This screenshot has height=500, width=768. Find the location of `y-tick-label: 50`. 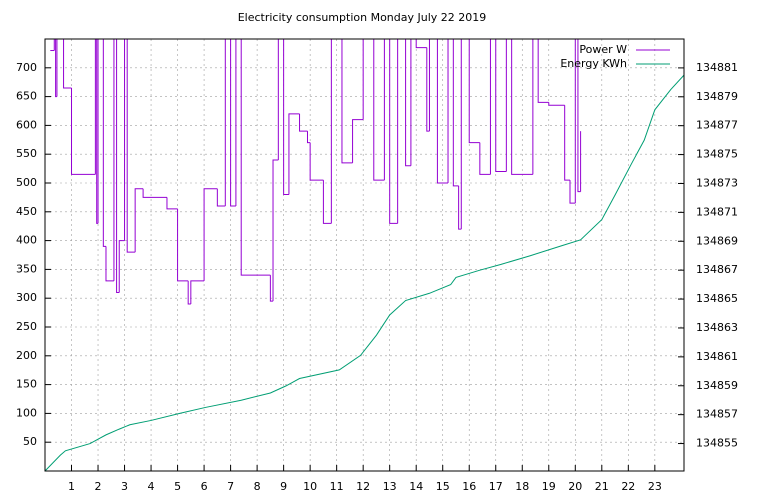

y-tick-label: 50 is located at coordinates (30, 441).